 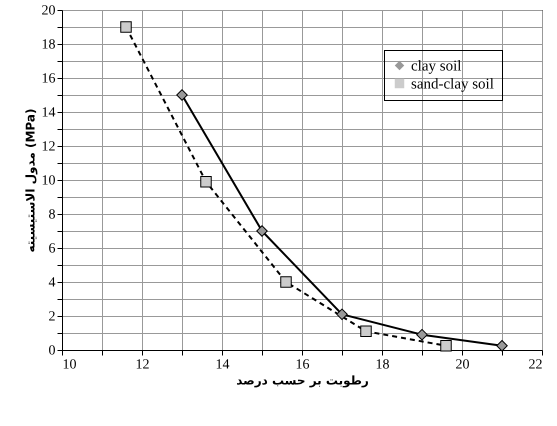 What do you see at coordinates (49, 113) in the screenshot?
I see `y-tick-label: 14` at bounding box center [49, 113].